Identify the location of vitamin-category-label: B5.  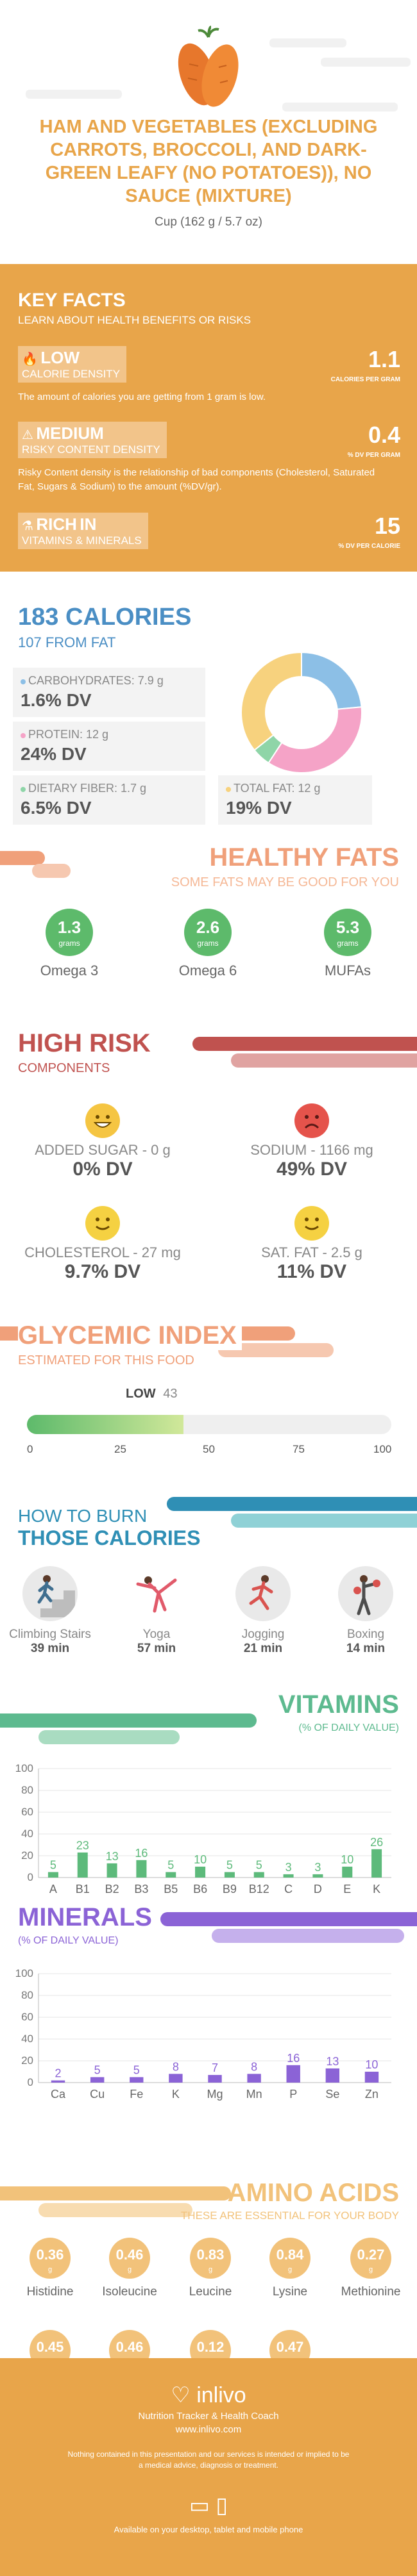
(171, 1889).